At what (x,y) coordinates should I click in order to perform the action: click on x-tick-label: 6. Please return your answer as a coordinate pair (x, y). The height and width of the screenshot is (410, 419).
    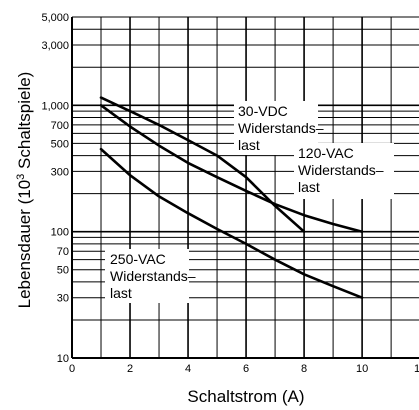
    Looking at the image, I should click on (246, 369).